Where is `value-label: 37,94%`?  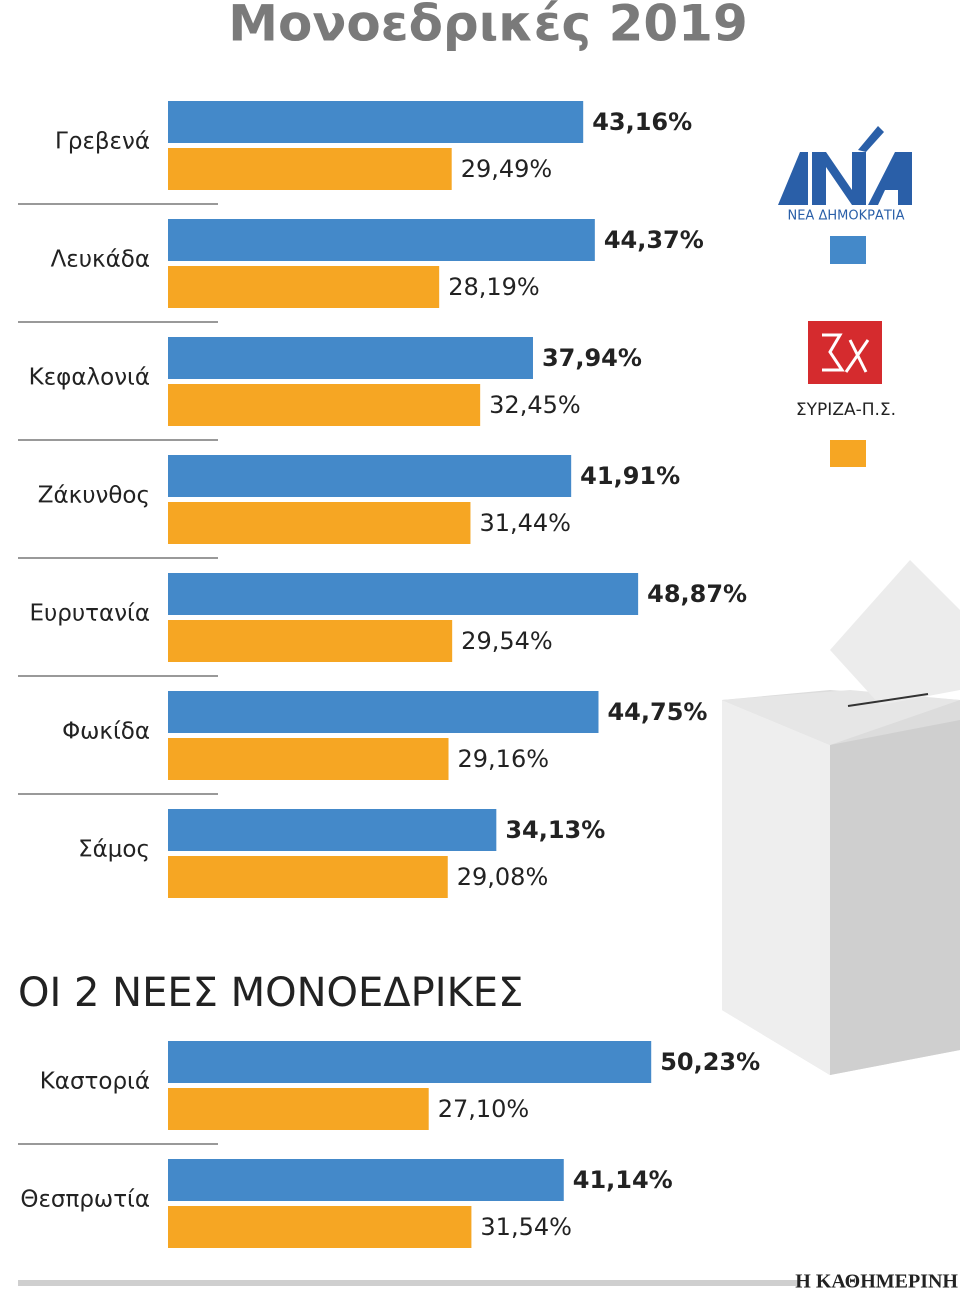
value-label: 37,94% is located at coordinates (592, 358).